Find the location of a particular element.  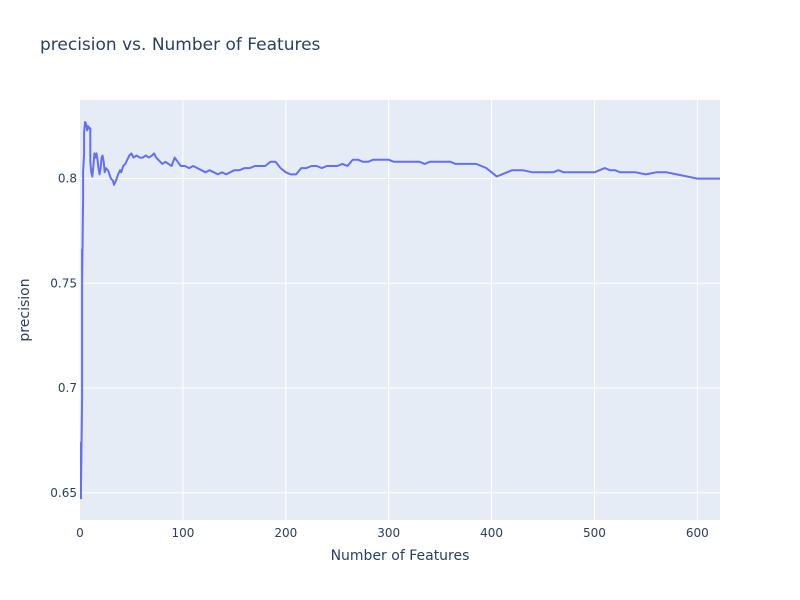

x-tick-label: 0 is located at coordinates (80, 533).